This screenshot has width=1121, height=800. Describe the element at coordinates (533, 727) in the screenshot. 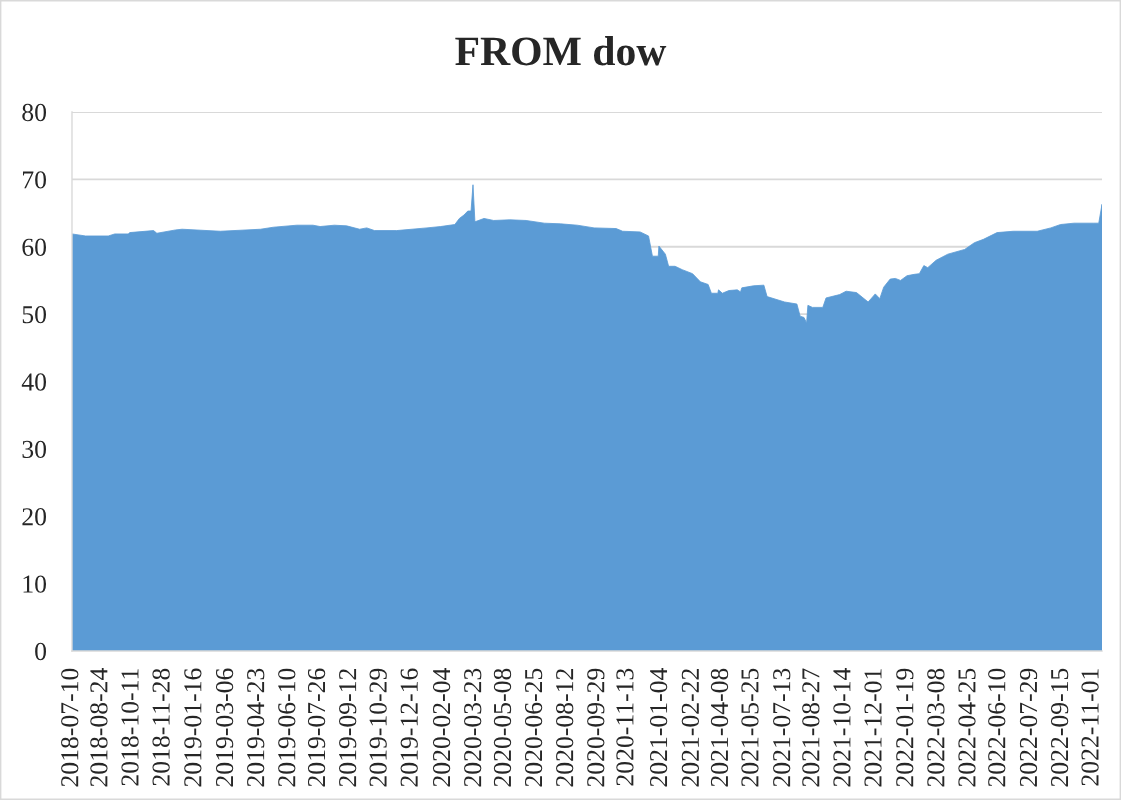

I see `x-tick-label: 2020-06-25` at that location.